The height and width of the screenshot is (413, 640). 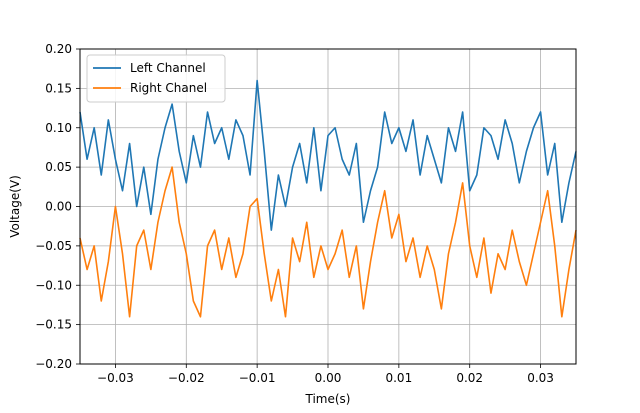 I want to click on legend: Left Channel Right Chanel, so click(x=156, y=78).